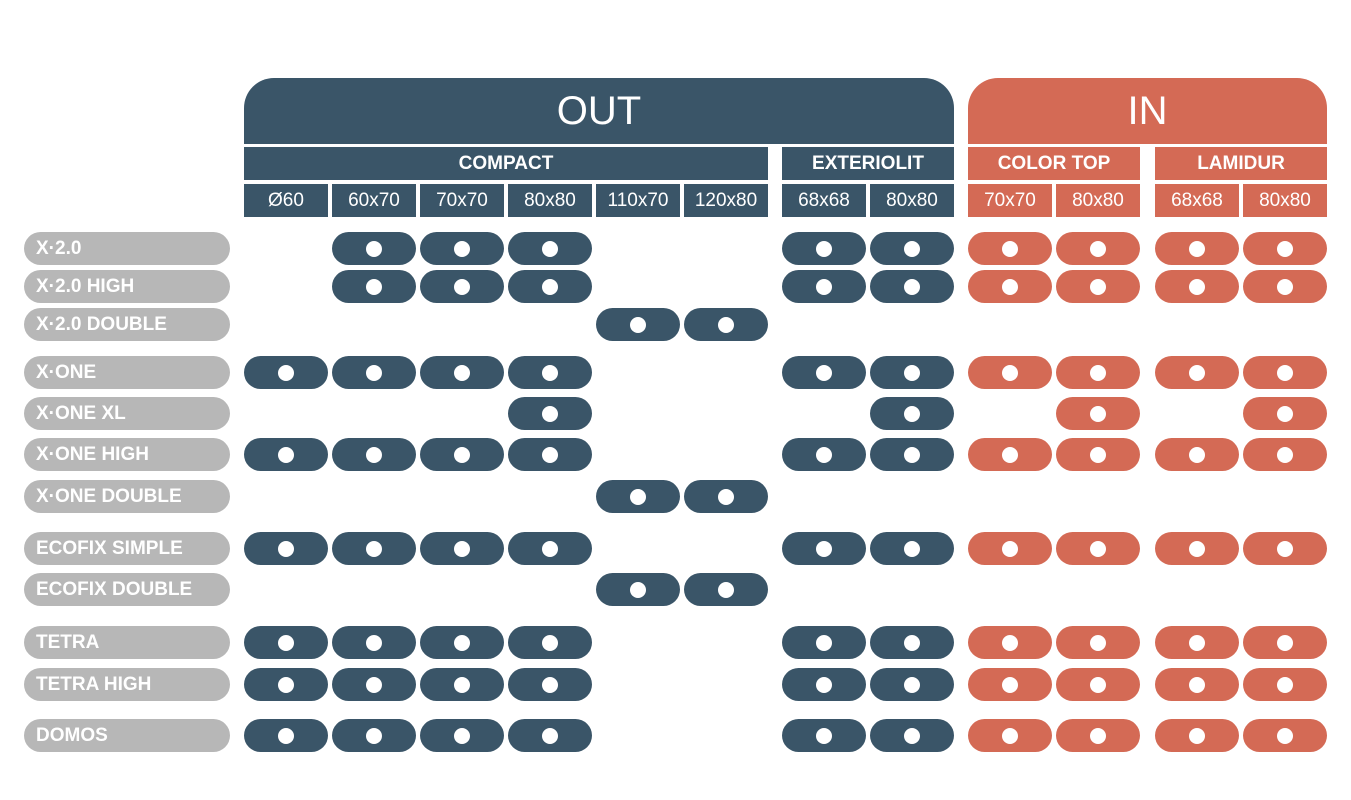  I want to click on size-header-exteriolit-68x68: 68x68, so click(824, 200).